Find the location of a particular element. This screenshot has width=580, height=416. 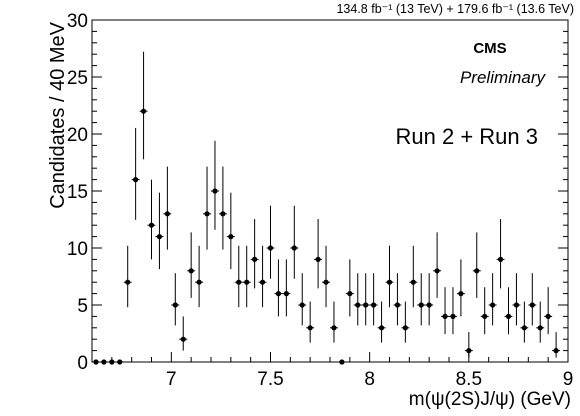

x-axis-label: m(ψ(2S)J/ψ) (GeV) is located at coordinates (490, 399).